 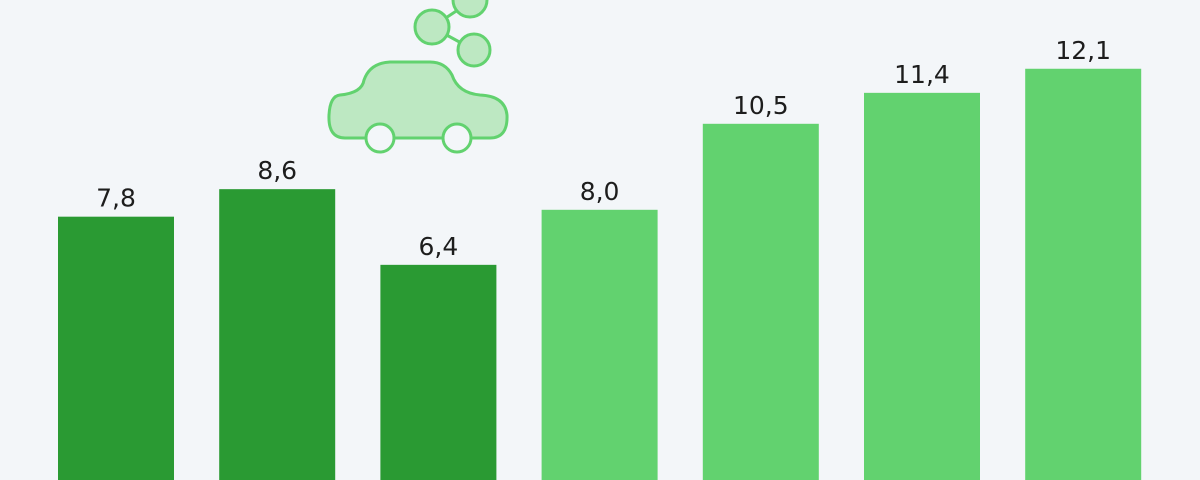 What do you see at coordinates (1083, 50) in the screenshot?
I see `data-label: 12,1` at bounding box center [1083, 50].